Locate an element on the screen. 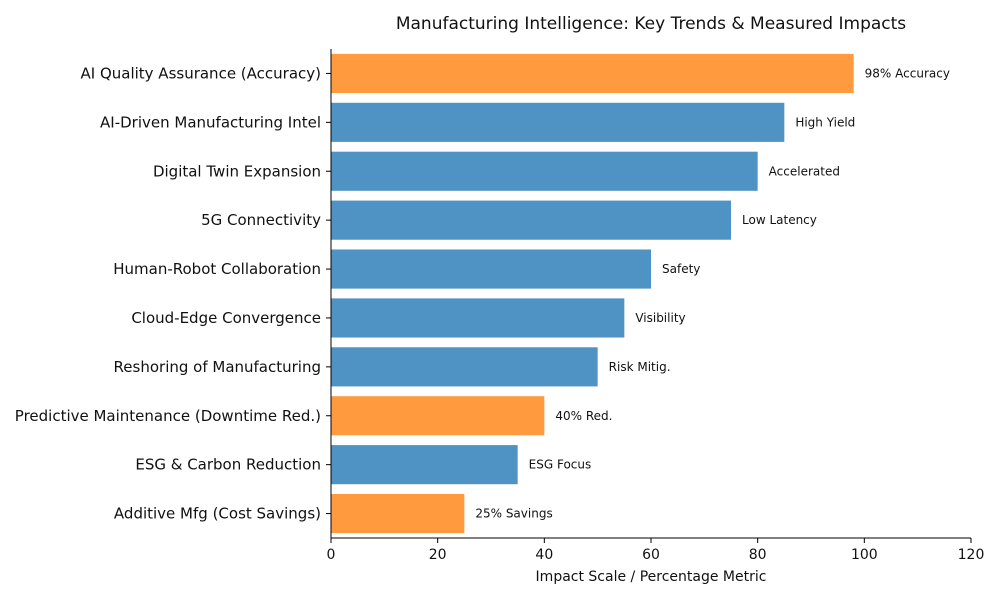 The width and height of the screenshot is (1000, 600). x-tick-label-0: 0 is located at coordinates (331, 555).